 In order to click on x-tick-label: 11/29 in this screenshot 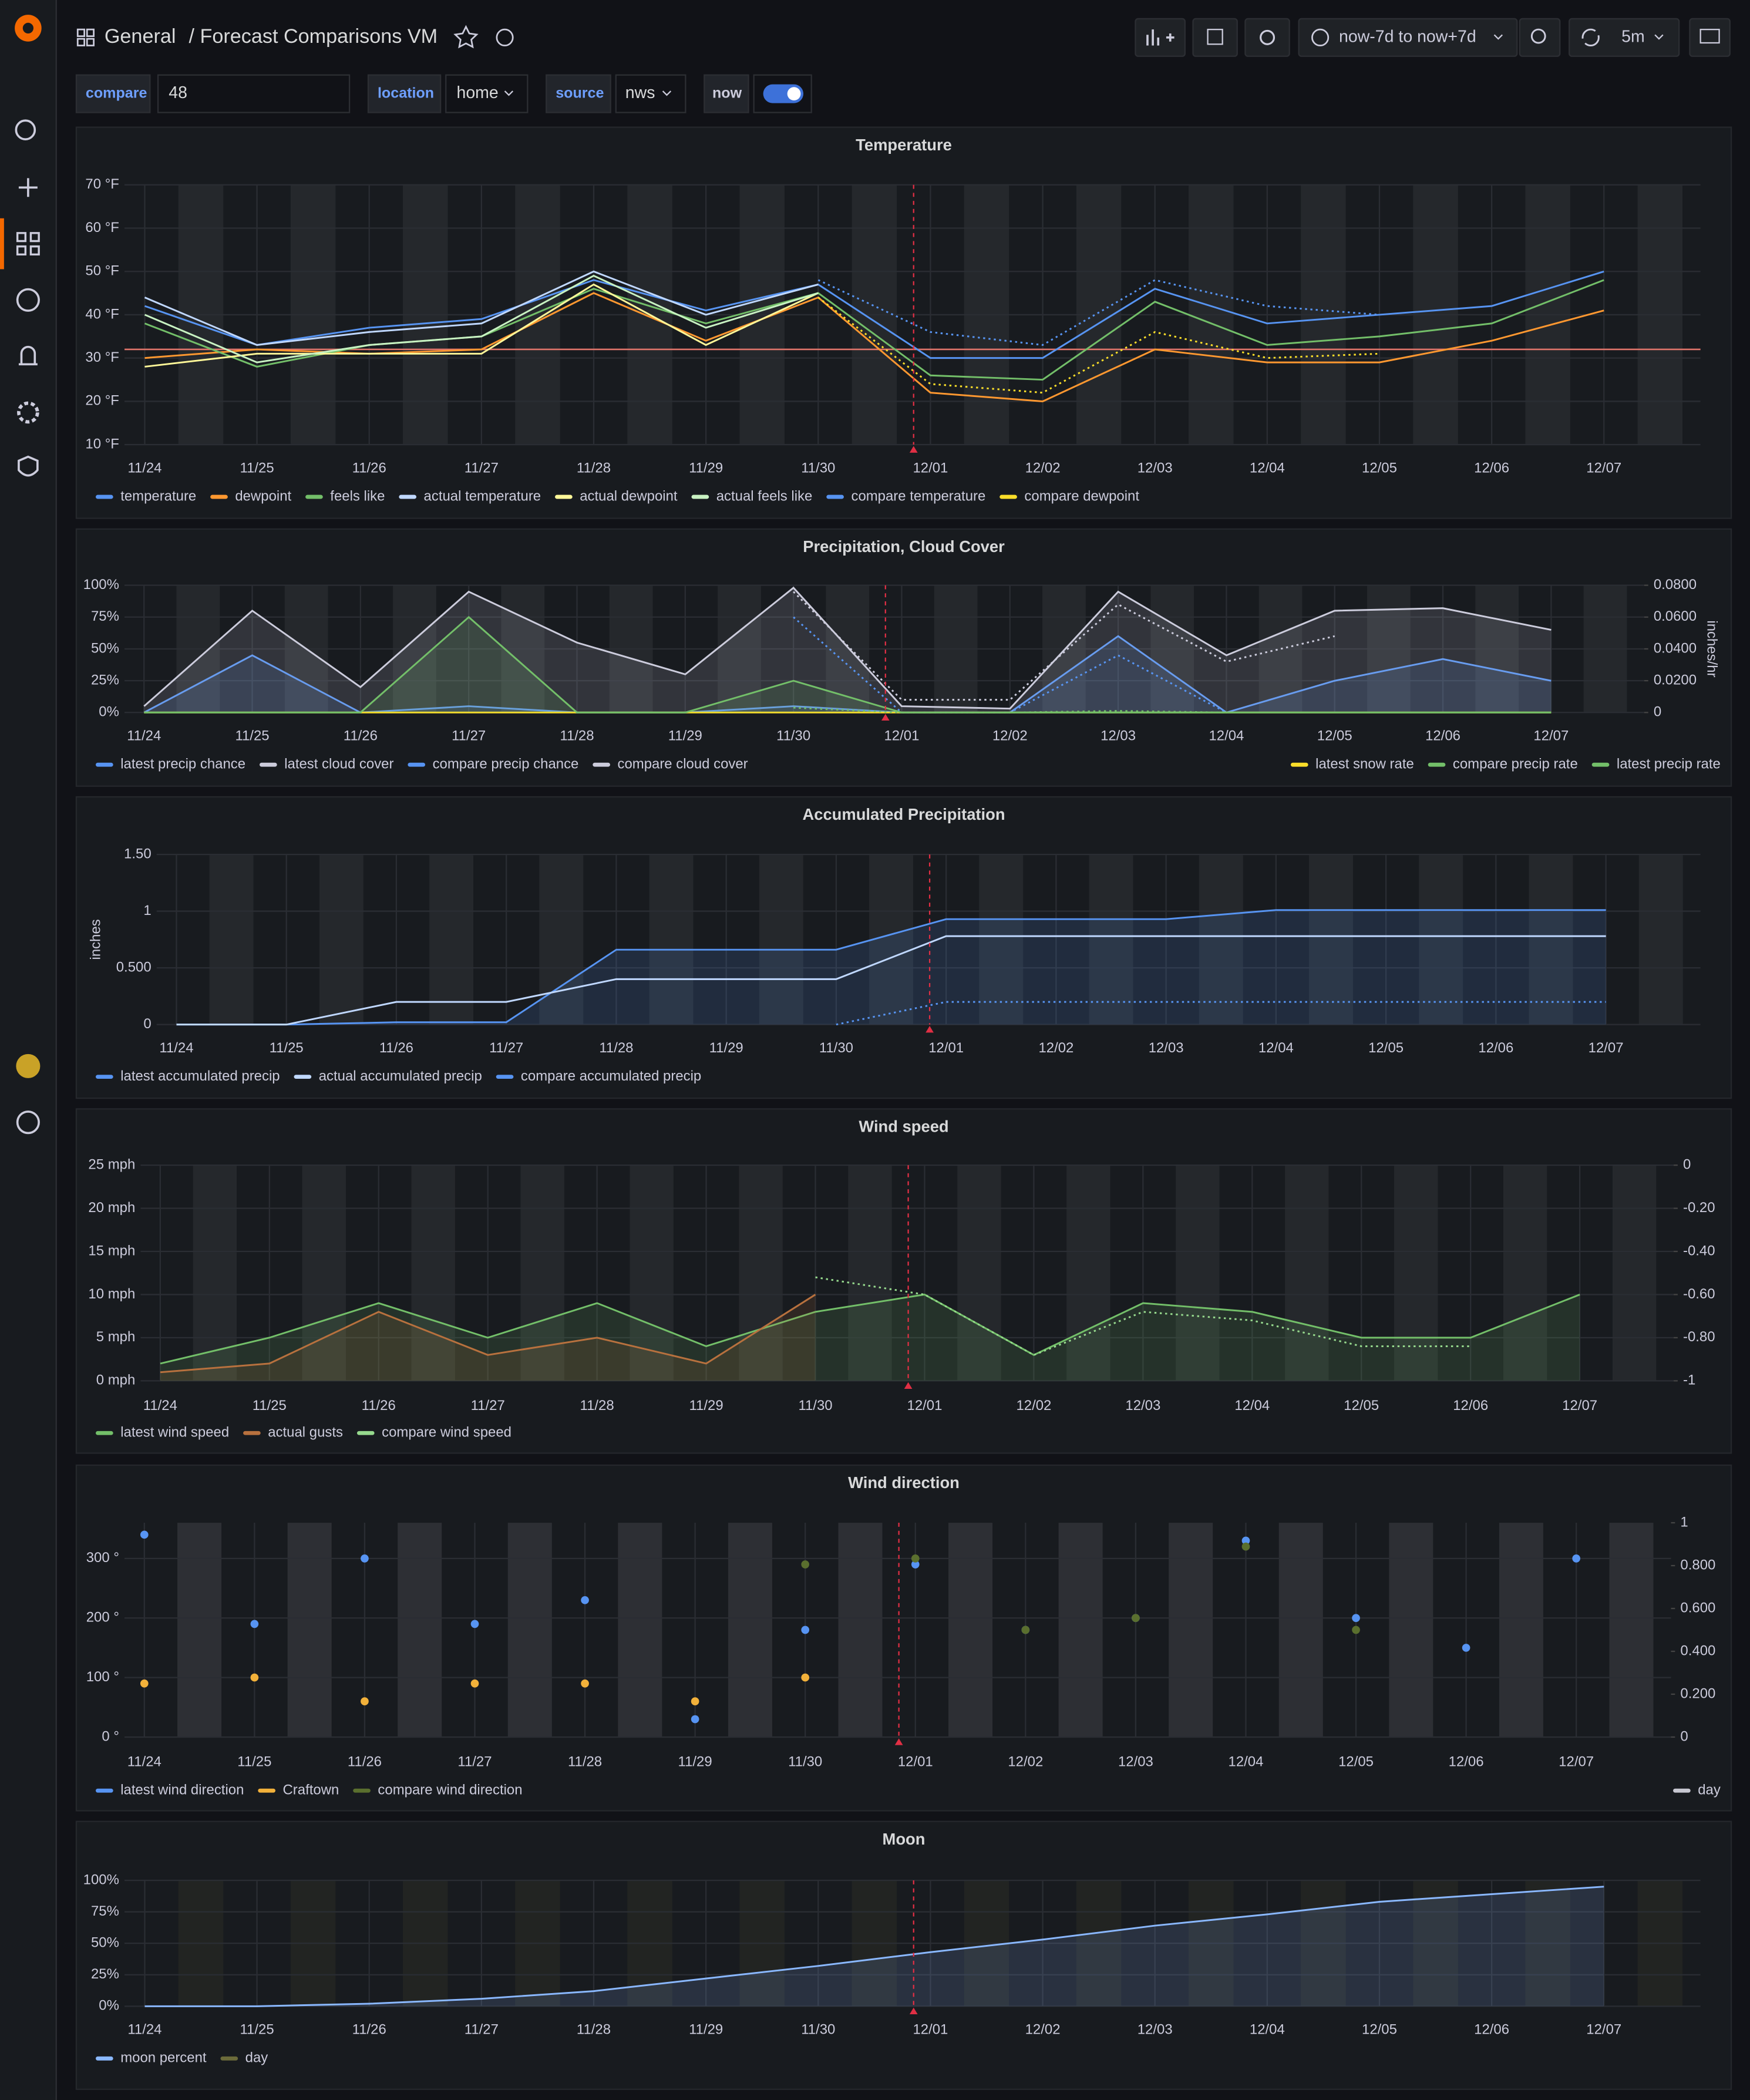, I will do `click(726, 1048)`.